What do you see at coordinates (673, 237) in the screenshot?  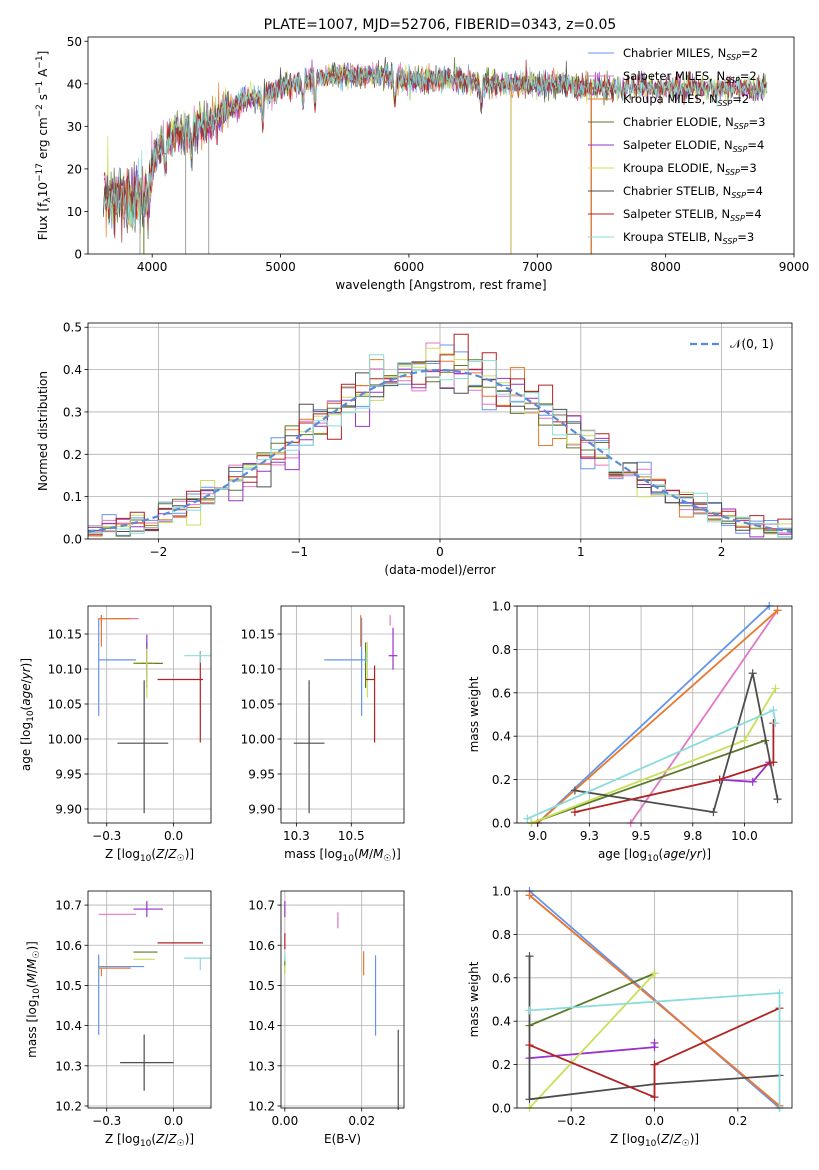 I see `legend-label-text: Kroupa STELIB, N` at bounding box center [673, 237].